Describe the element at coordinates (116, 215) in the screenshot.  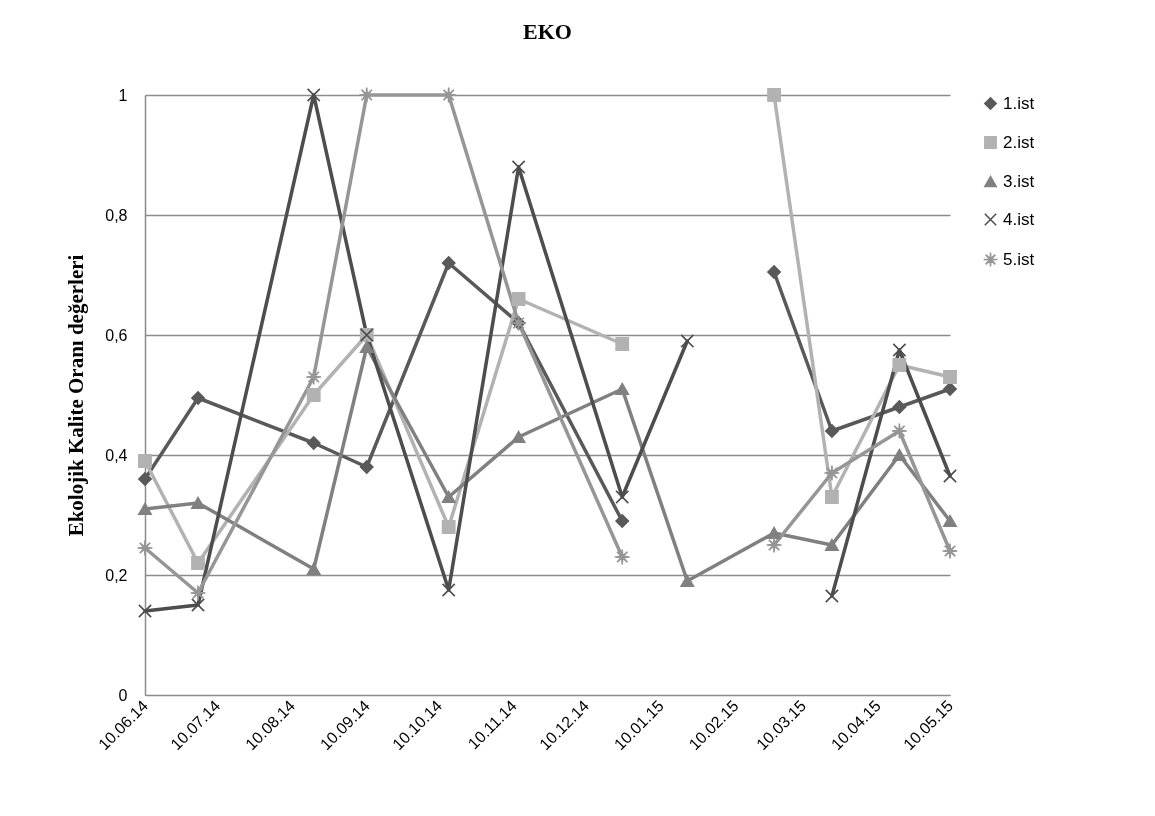
I see `y-tick-label: 0,8` at that location.